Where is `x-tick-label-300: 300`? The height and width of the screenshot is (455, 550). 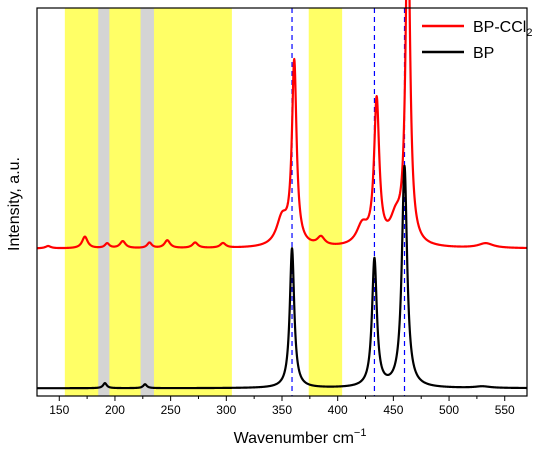
x-tick-label-300: 300 is located at coordinates (226, 410).